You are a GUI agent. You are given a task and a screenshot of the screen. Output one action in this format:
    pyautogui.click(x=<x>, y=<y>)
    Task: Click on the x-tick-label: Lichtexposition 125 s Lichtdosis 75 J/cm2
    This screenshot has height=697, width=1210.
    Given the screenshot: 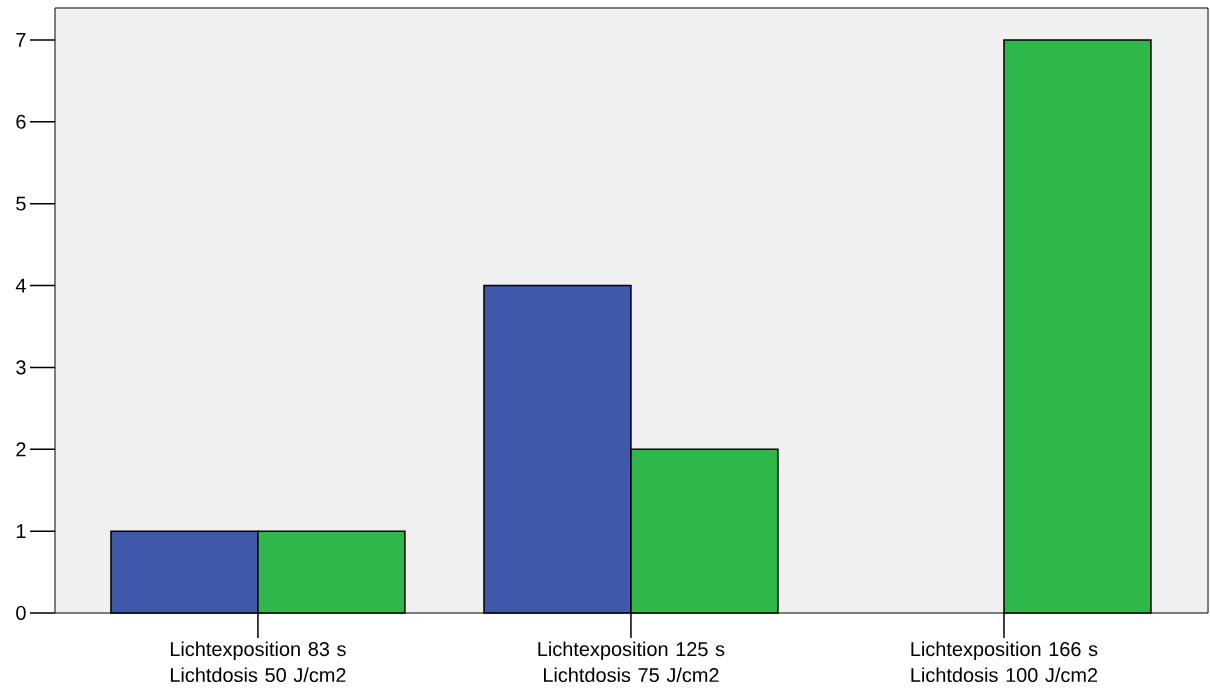 What is the action you would take?
    pyautogui.click(x=631, y=662)
    